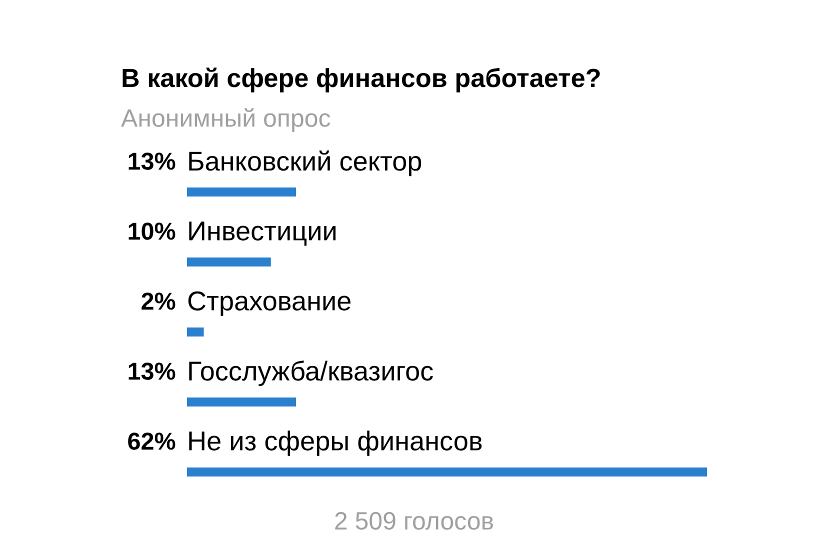 The height and width of the screenshot is (556, 828). What do you see at coordinates (159, 301) in the screenshot?
I see `data-label: 2%` at bounding box center [159, 301].